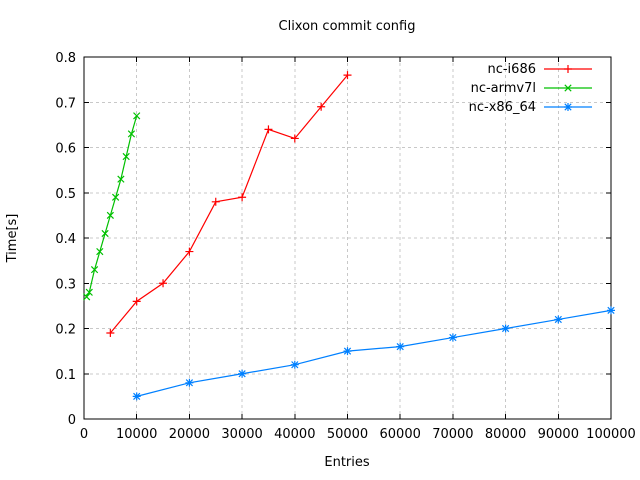 Image resolution: width=640 pixels, height=480 pixels. Describe the element at coordinates (65, 375) in the screenshot. I see `y-tick-label: 0.1` at that location.